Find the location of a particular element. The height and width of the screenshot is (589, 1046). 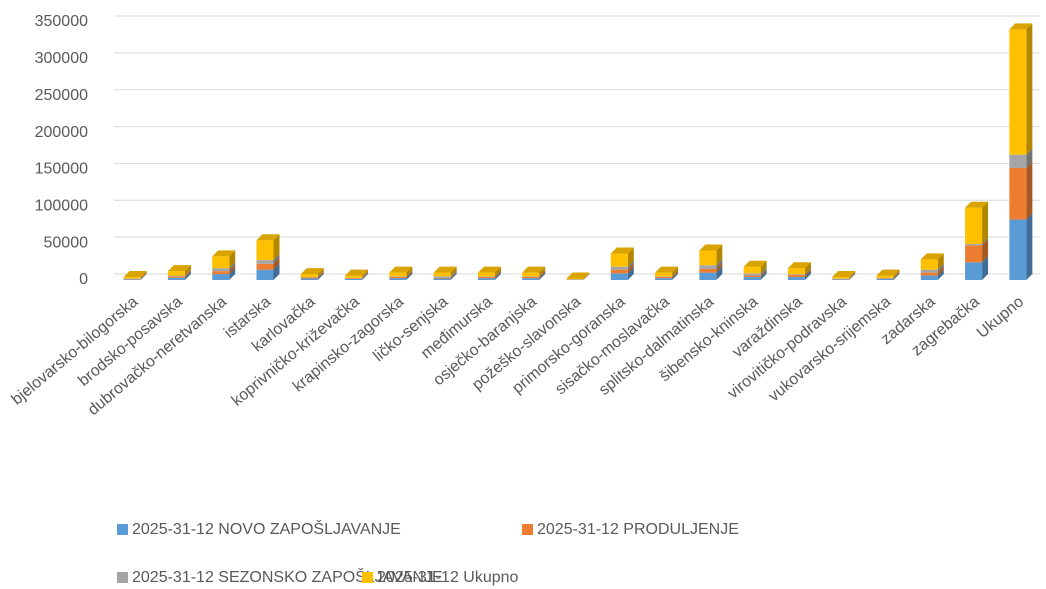

legend-label: 2025-31-12 NOVO ZAPOŠLJAVANJE is located at coordinates (266, 528).